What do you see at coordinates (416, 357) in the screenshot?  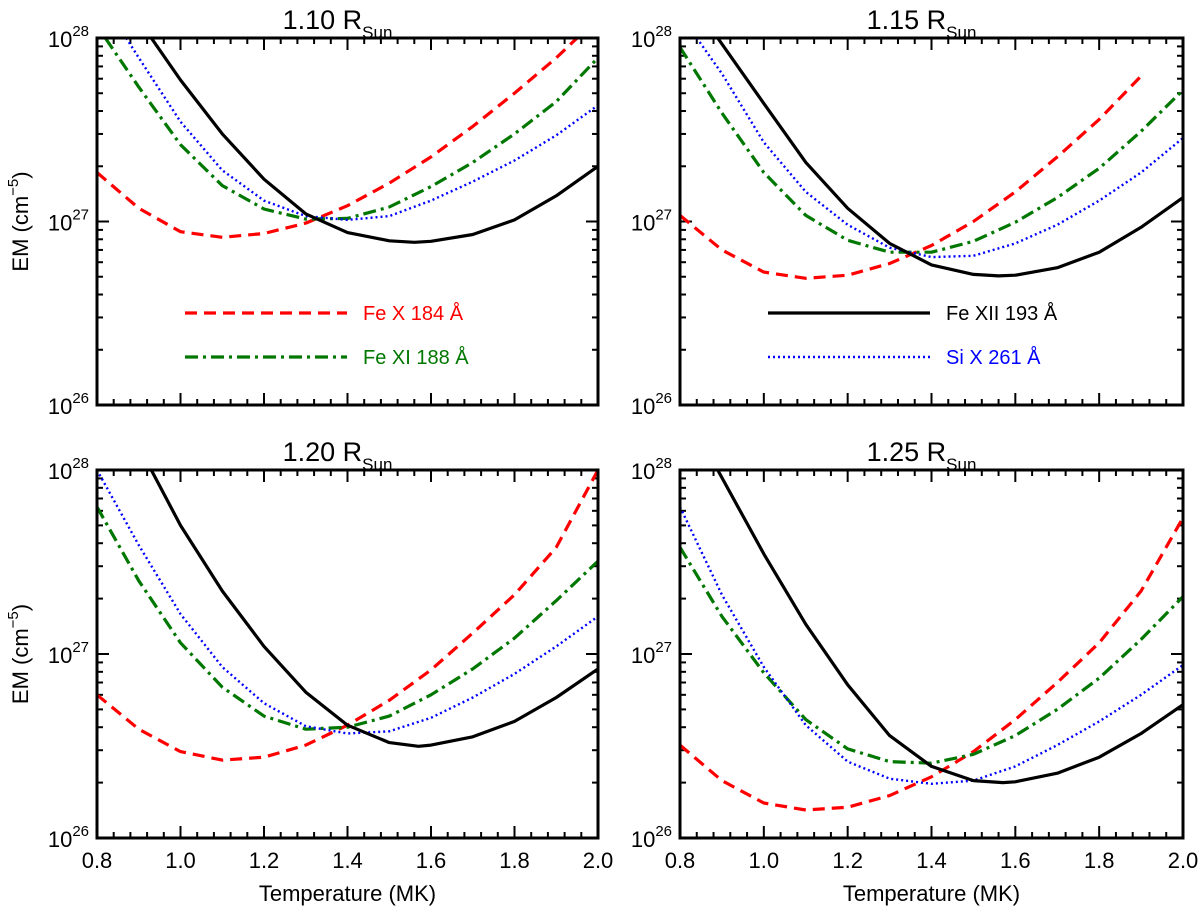 I see `legend-label: Fe XI 188 Å` at bounding box center [416, 357].